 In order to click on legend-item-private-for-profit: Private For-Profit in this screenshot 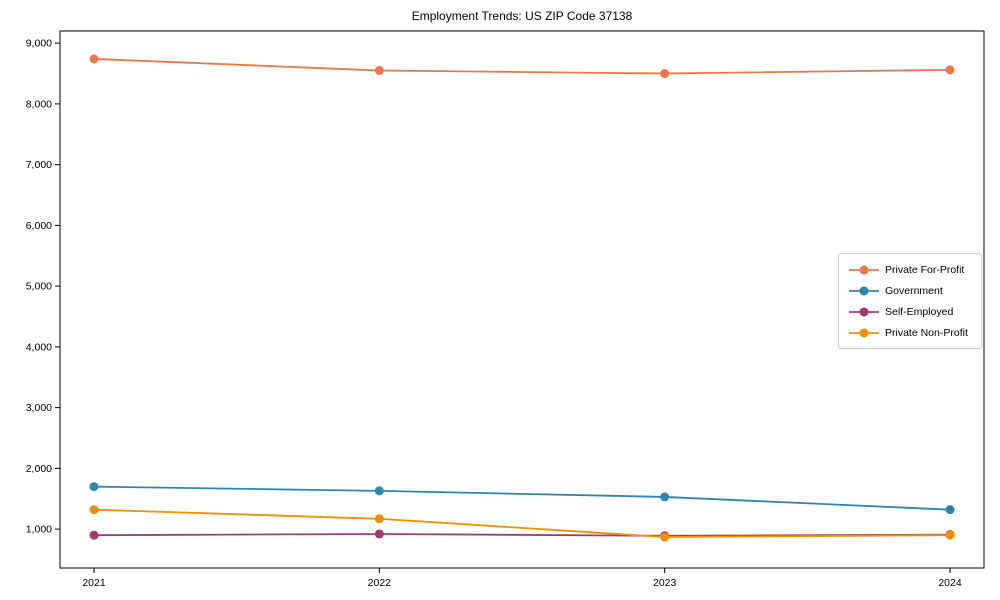, I will do `click(912, 269)`.